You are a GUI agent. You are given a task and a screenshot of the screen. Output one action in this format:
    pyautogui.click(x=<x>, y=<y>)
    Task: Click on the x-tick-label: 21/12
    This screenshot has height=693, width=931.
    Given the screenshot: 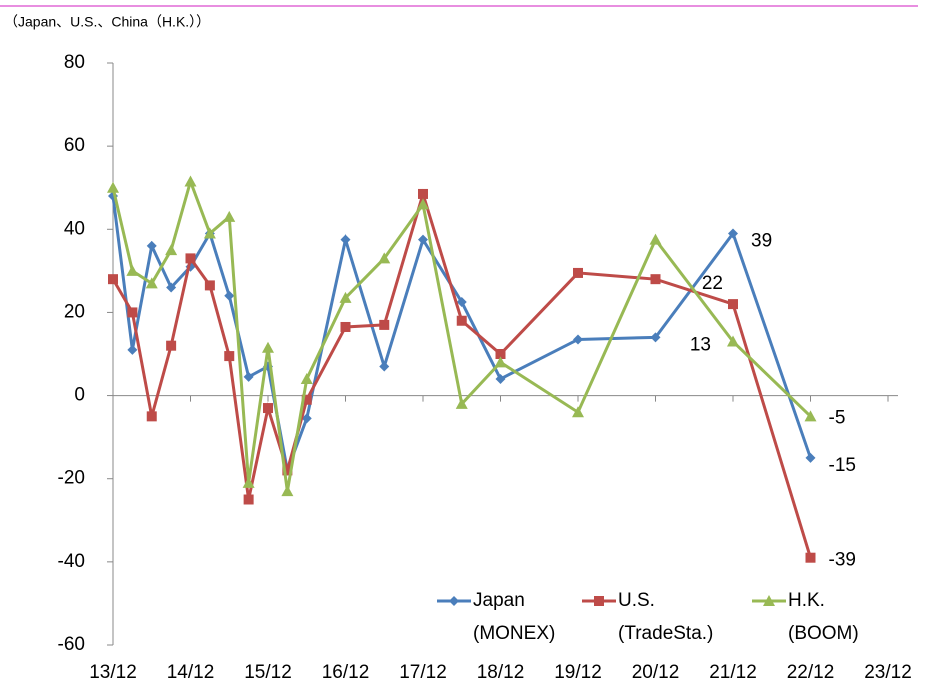 What is the action you would take?
    pyautogui.click(x=733, y=672)
    